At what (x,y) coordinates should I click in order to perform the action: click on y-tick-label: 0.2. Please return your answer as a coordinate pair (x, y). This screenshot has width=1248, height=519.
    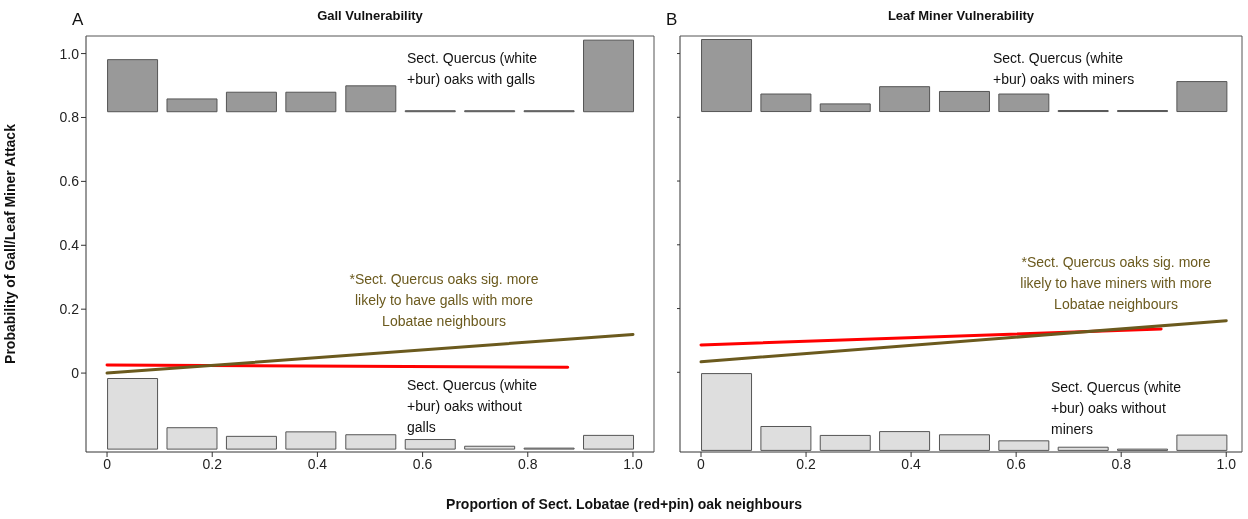
    Looking at the image, I should click on (69, 309).